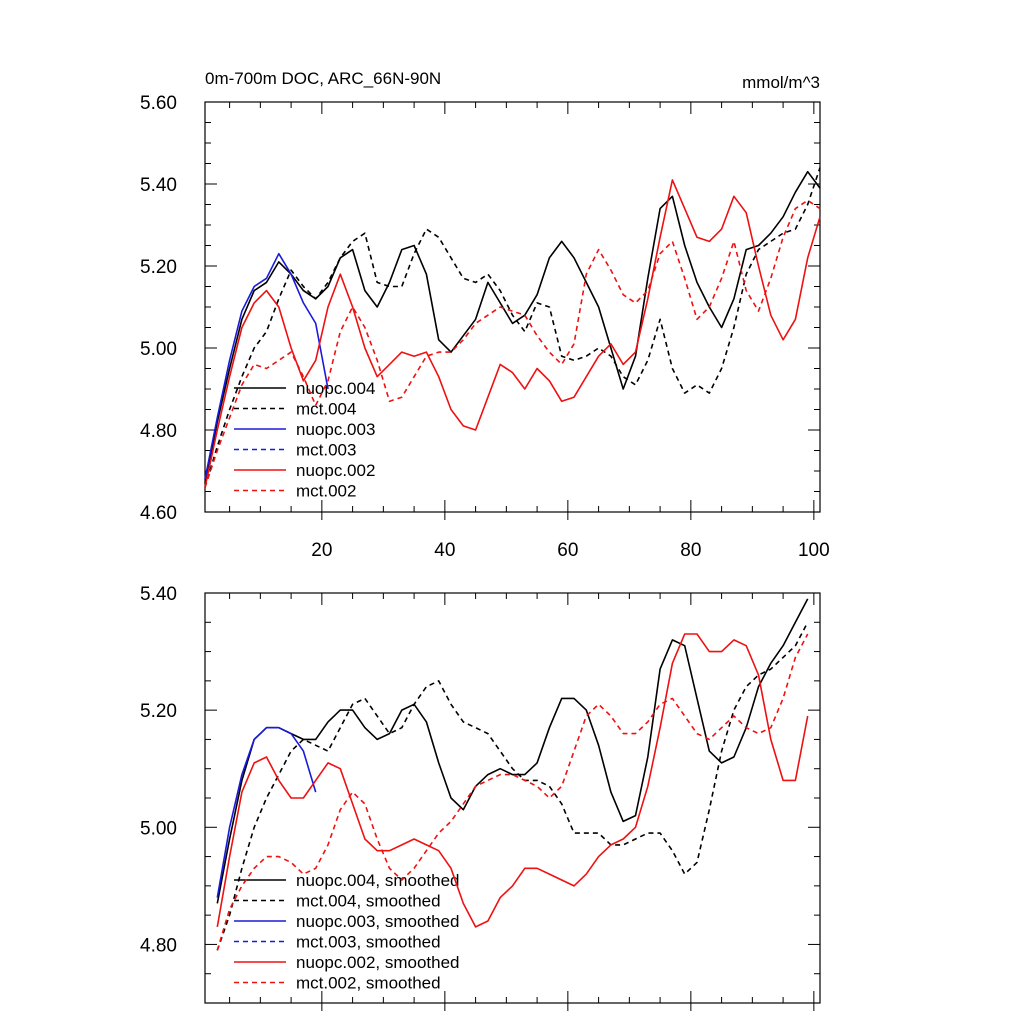 This screenshot has width=1024, height=1024. What do you see at coordinates (158, 103) in the screenshot?
I see `y-tick-label: 5.60` at bounding box center [158, 103].